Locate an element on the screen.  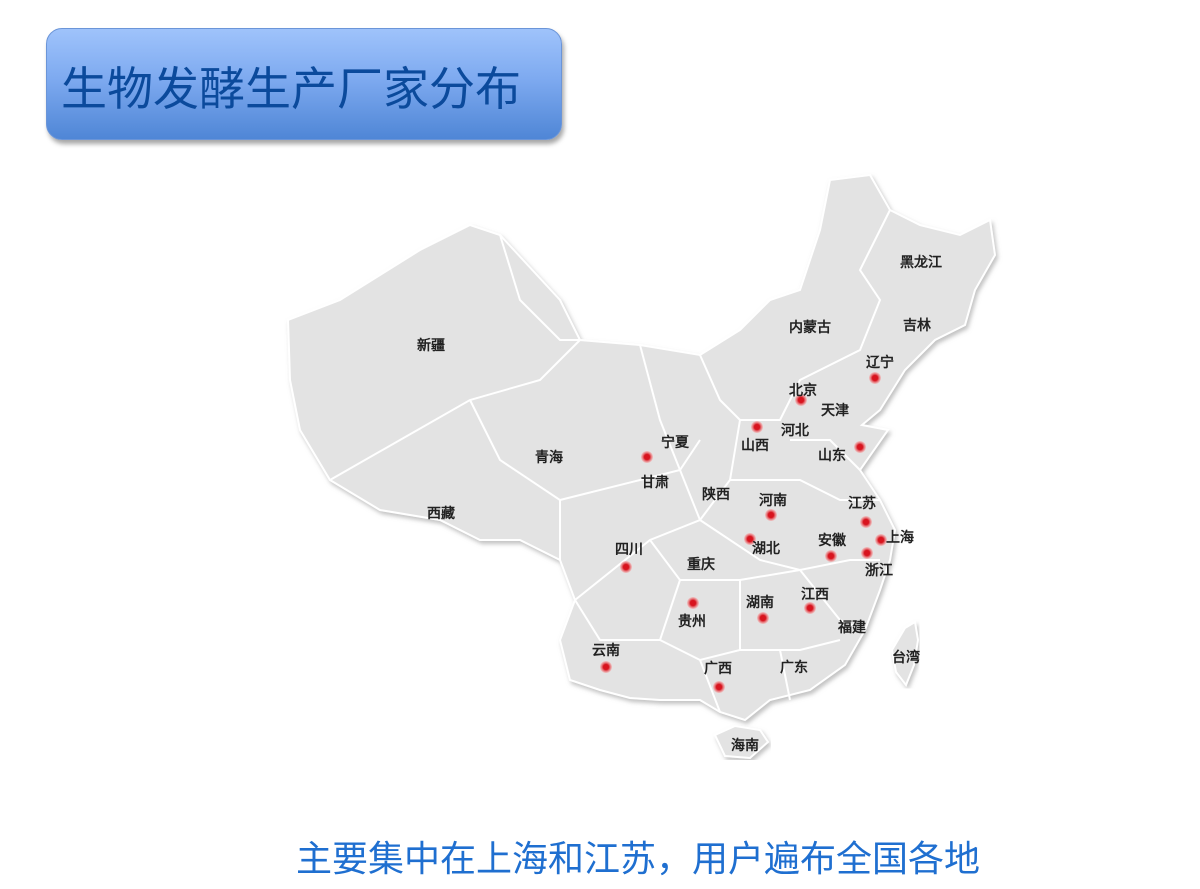
hainan-shape is located at coordinates (741, 742).